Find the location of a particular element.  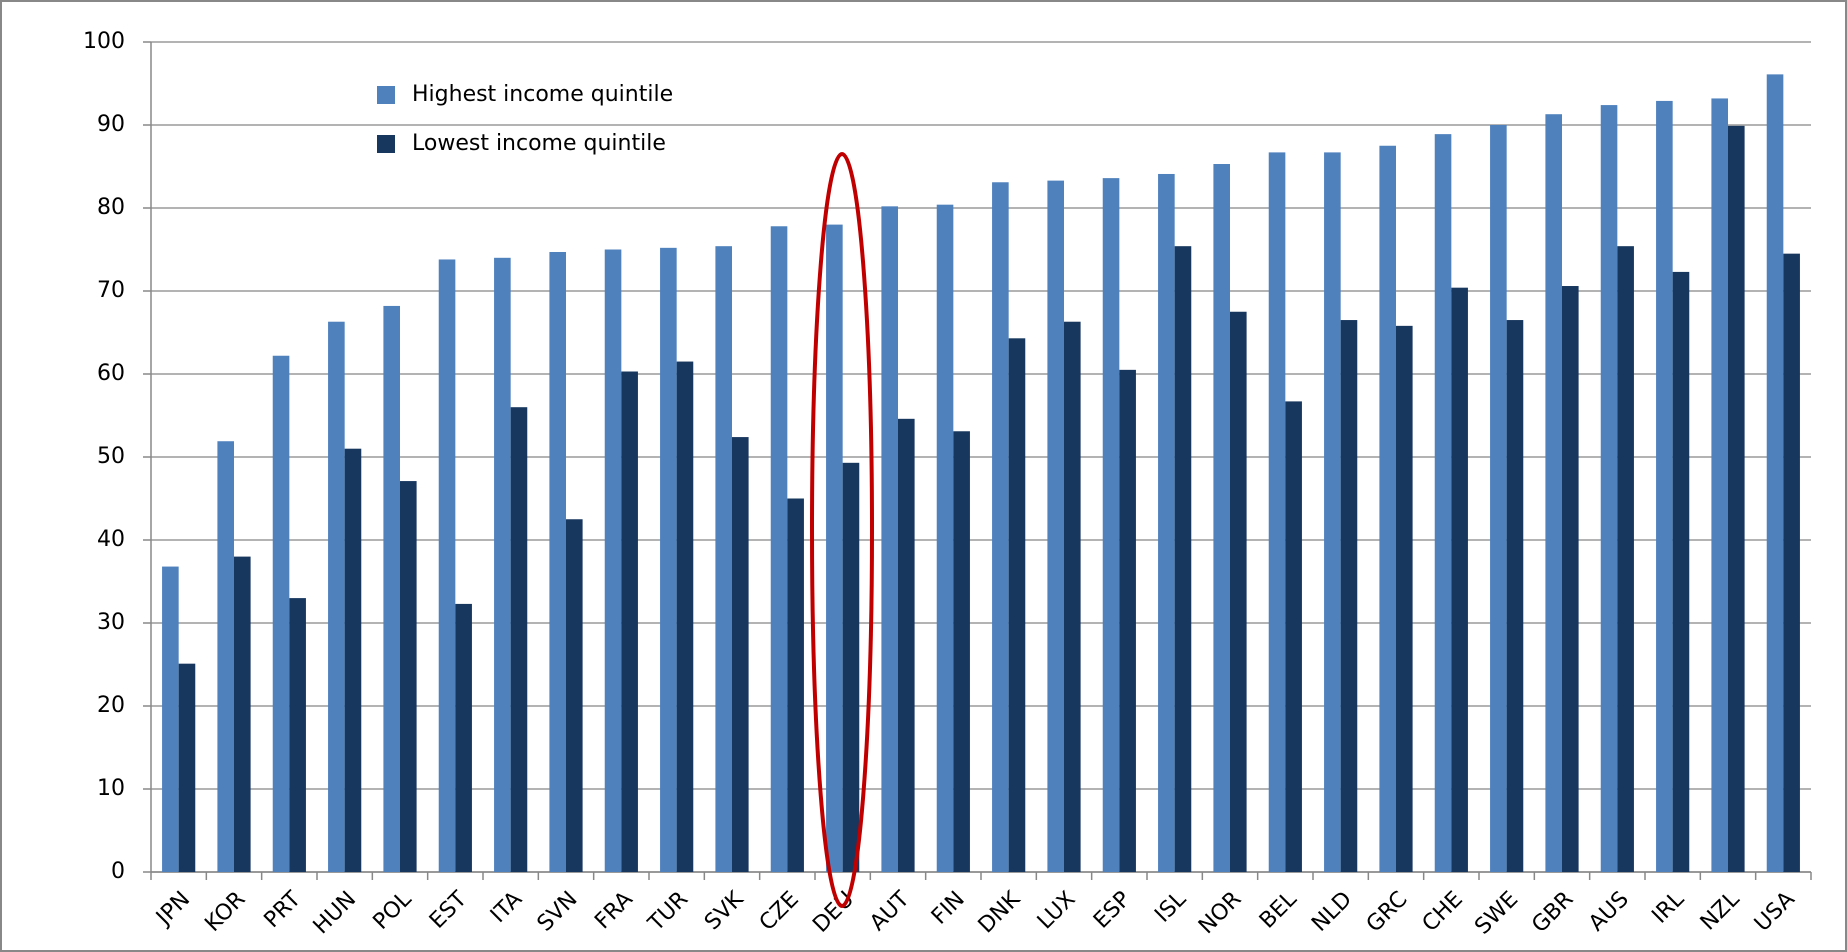

y-tick-label: 20 is located at coordinates (111, 705).